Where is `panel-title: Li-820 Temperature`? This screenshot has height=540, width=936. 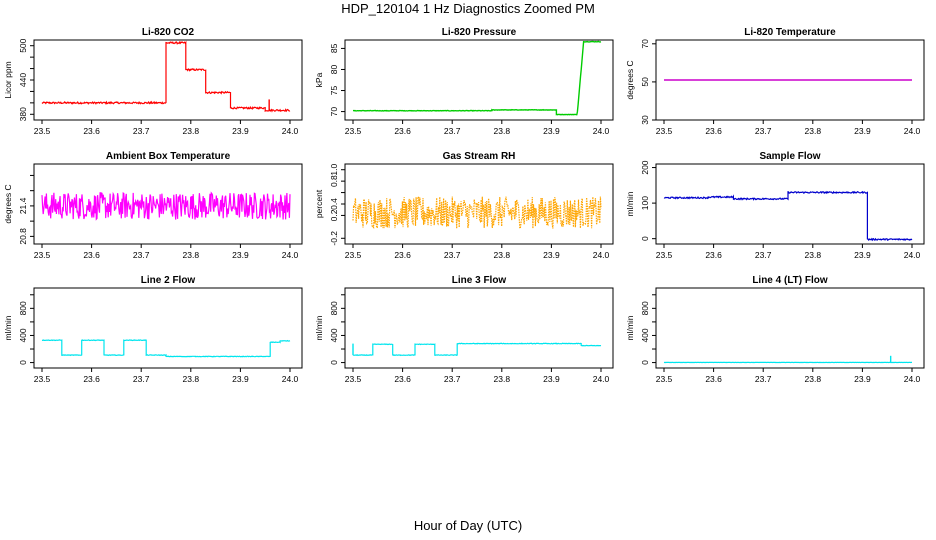 panel-title: Li-820 Temperature is located at coordinates (790, 32).